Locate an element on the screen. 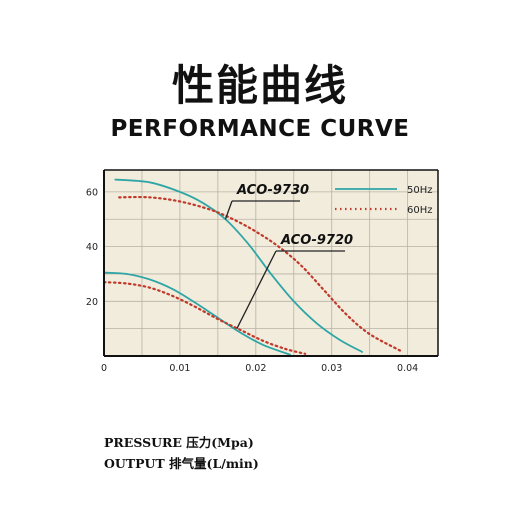 This screenshot has height=520, width=520. annotation-label: ACO-9730 is located at coordinates (272, 190).